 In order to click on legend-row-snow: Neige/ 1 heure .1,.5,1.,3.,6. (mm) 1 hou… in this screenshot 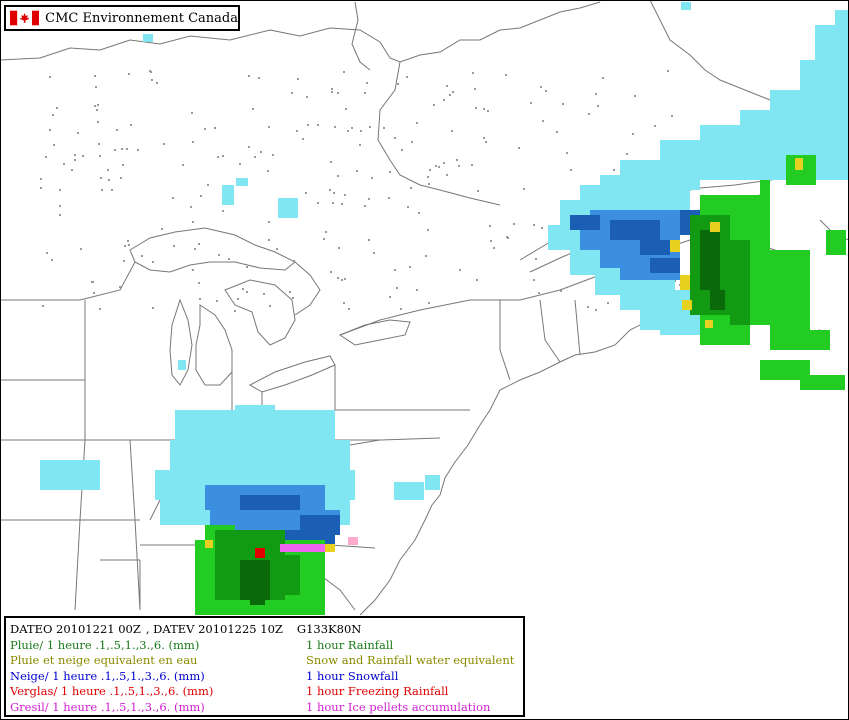, I will do `click(266, 677)`.